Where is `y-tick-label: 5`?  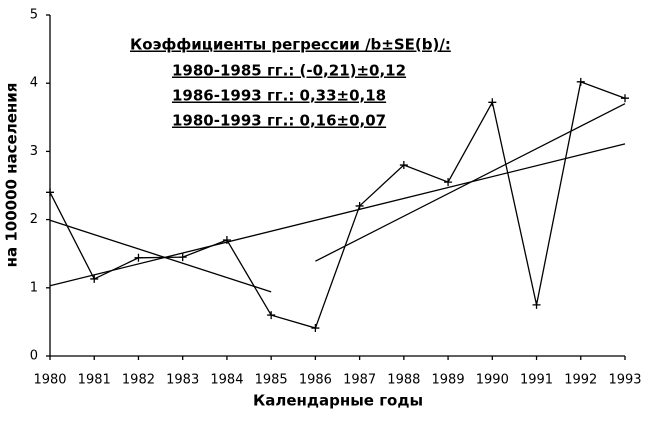 y-tick-label: 5 is located at coordinates (34, 15).